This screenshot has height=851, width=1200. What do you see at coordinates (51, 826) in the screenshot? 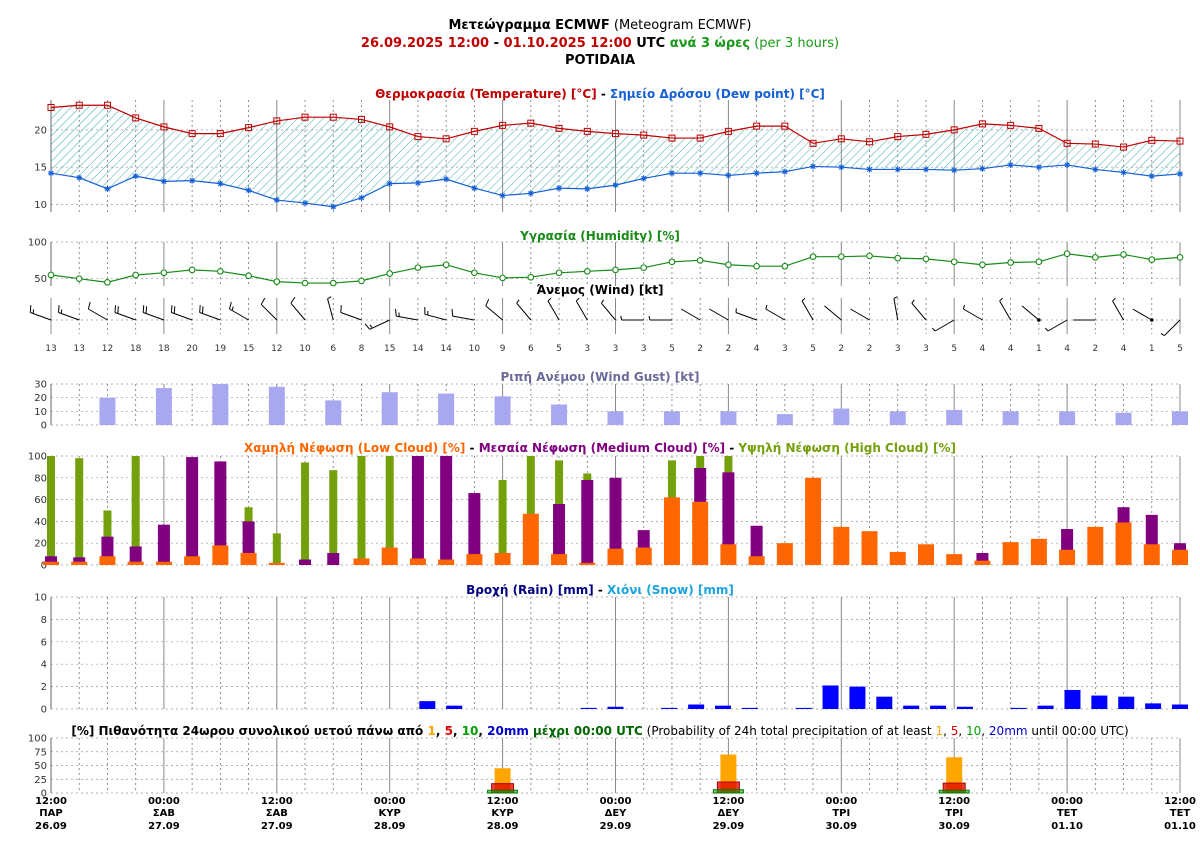
I see `date-label: 26.09` at bounding box center [51, 826].